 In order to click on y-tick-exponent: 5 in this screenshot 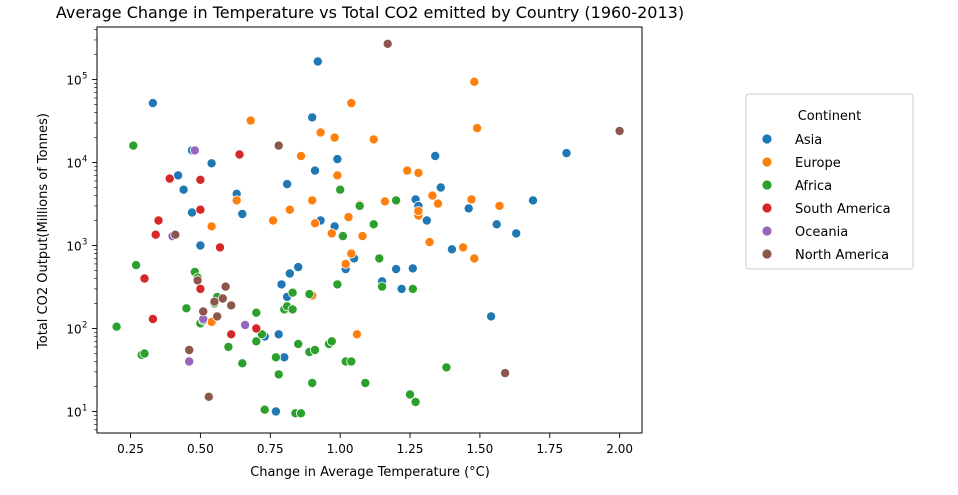, I will do `click(84, 77)`.